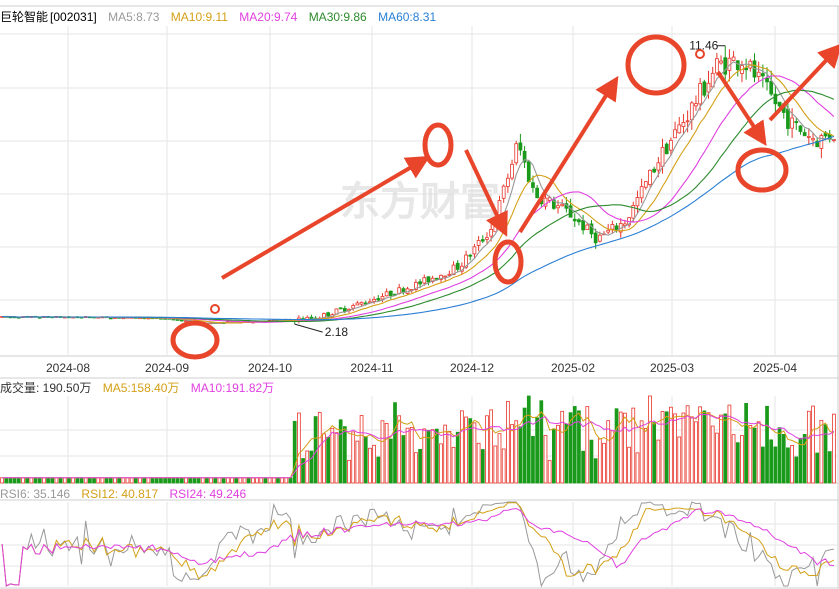 The width and height of the screenshot is (839, 589). I want to click on rsi12-label: RSI12: 40.817, so click(120, 494).